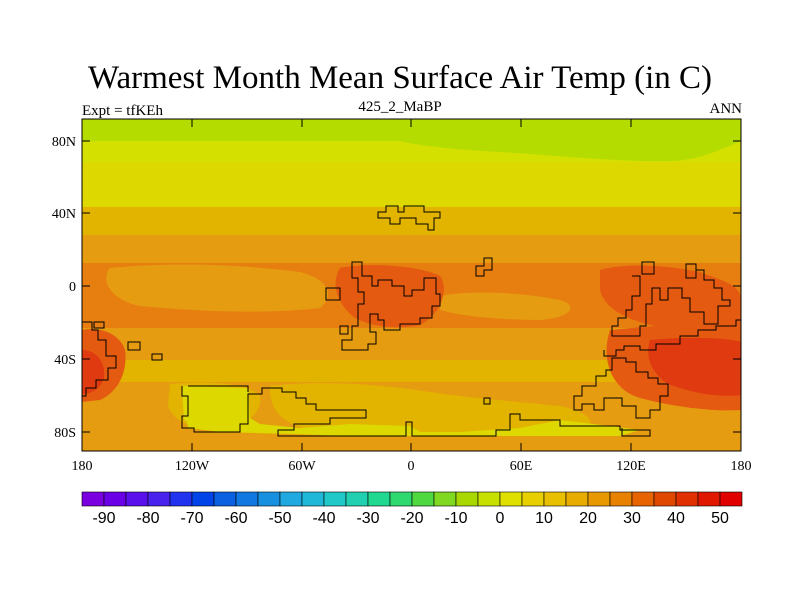  I want to click on lat-tick-label: 40N, so click(64, 214).